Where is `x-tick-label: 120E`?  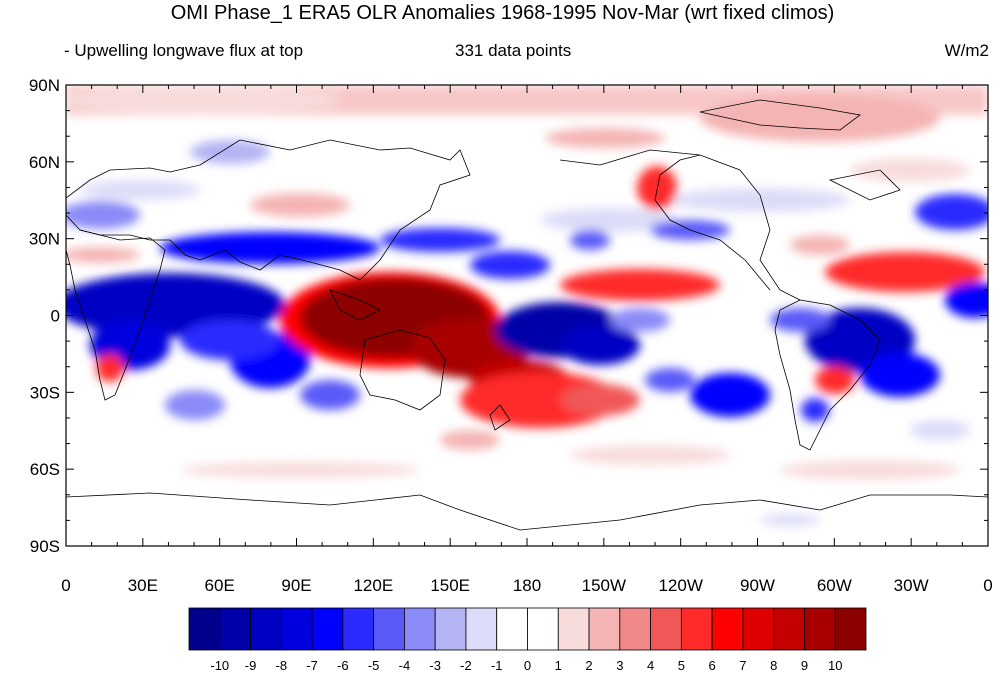 x-tick-label: 120E is located at coordinates (373, 585).